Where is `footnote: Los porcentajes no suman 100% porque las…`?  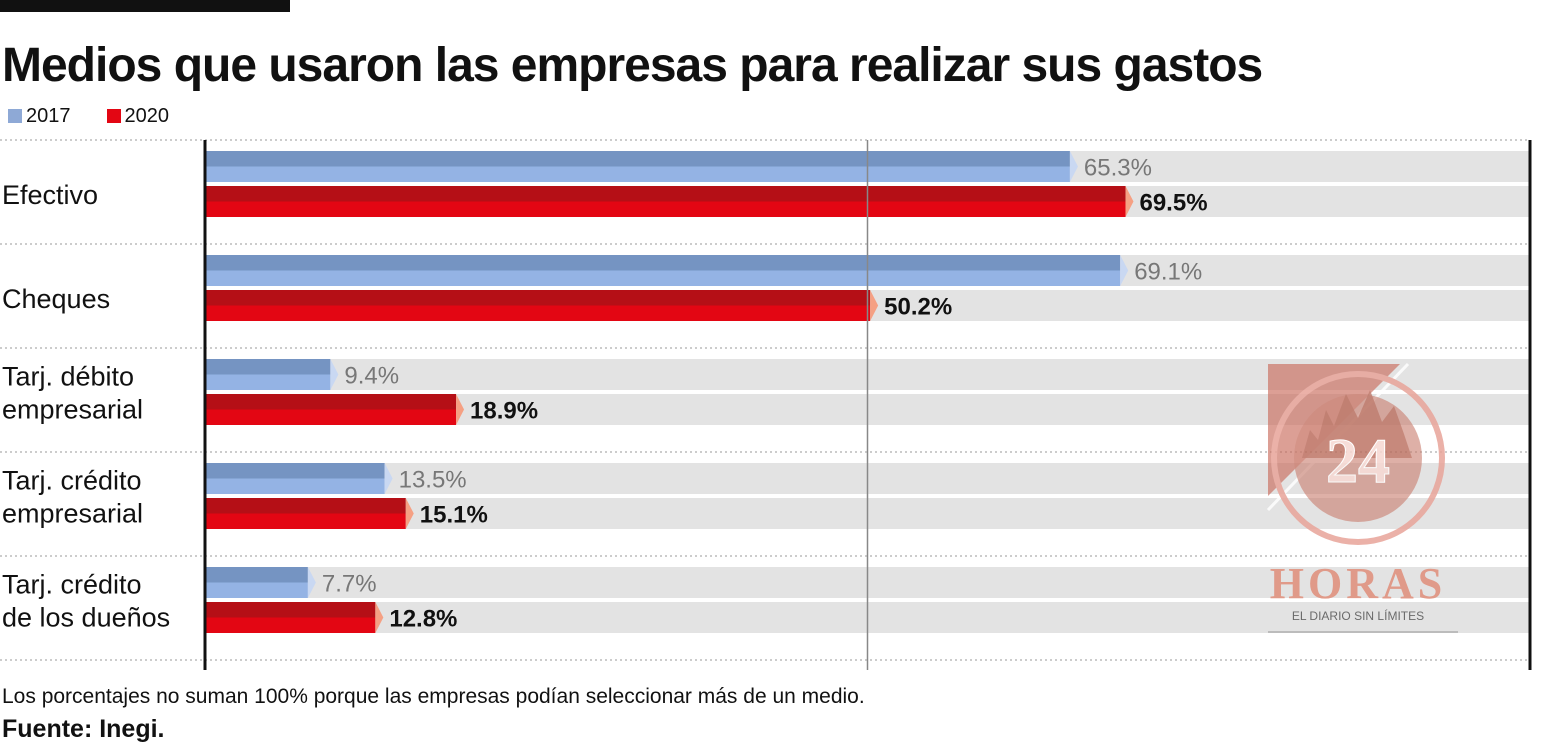 footnote: Los porcentajes no suman 100% porque las… is located at coordinates (433, 696).